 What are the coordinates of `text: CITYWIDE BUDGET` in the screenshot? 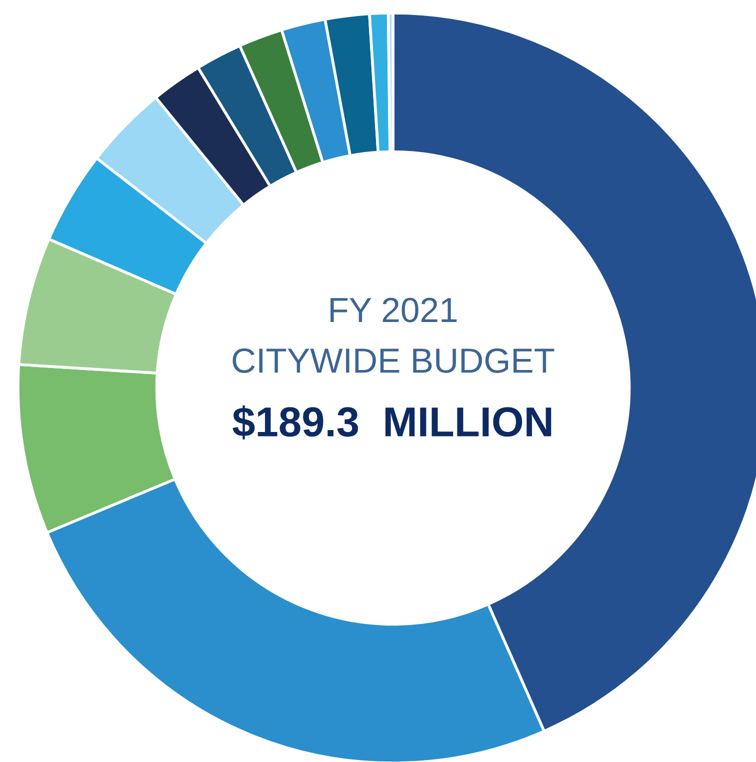 It's located at (393, 360).